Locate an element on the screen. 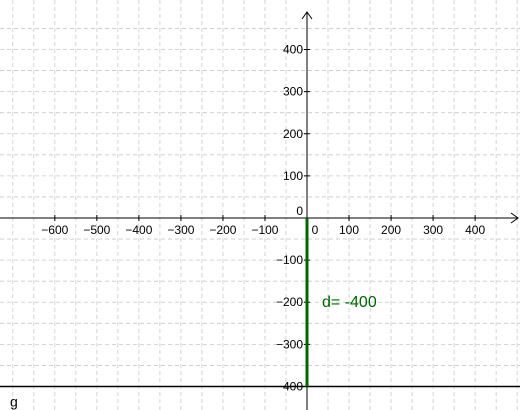 The image size is (520, 410). line-g-label: g is located at coordinates (14, 401).